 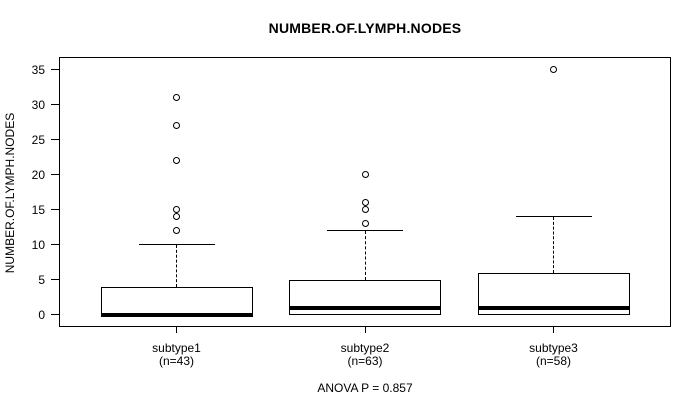 I want to click on chart-title: NUMBER.OF.LYMPH.NODES, so click(x=365, y=28).